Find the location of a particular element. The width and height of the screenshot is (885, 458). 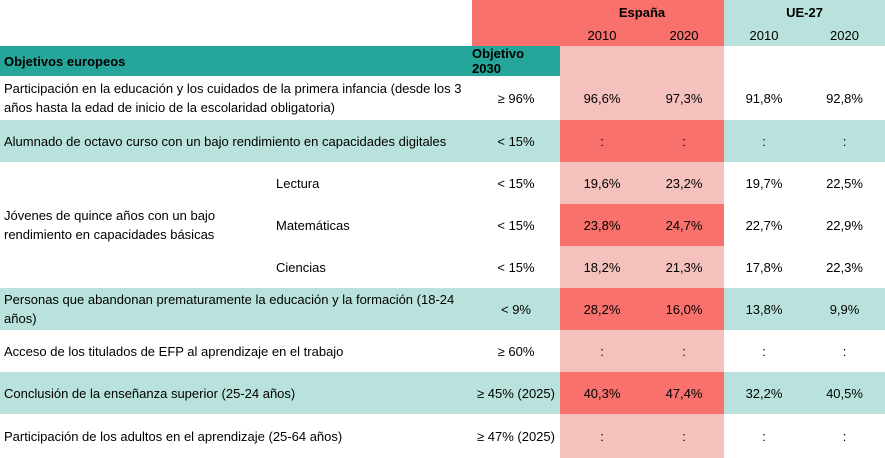

cell-eu-2010: 32,2% is located at coordinates (764, 393).